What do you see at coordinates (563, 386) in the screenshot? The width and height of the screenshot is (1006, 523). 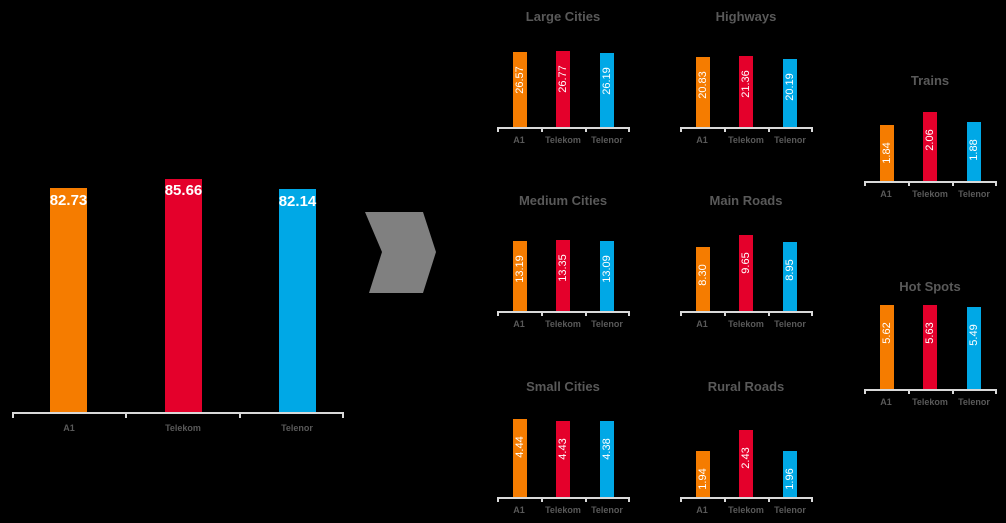 I see `chart-title: Small Cities` at bounding box center [563, 386].